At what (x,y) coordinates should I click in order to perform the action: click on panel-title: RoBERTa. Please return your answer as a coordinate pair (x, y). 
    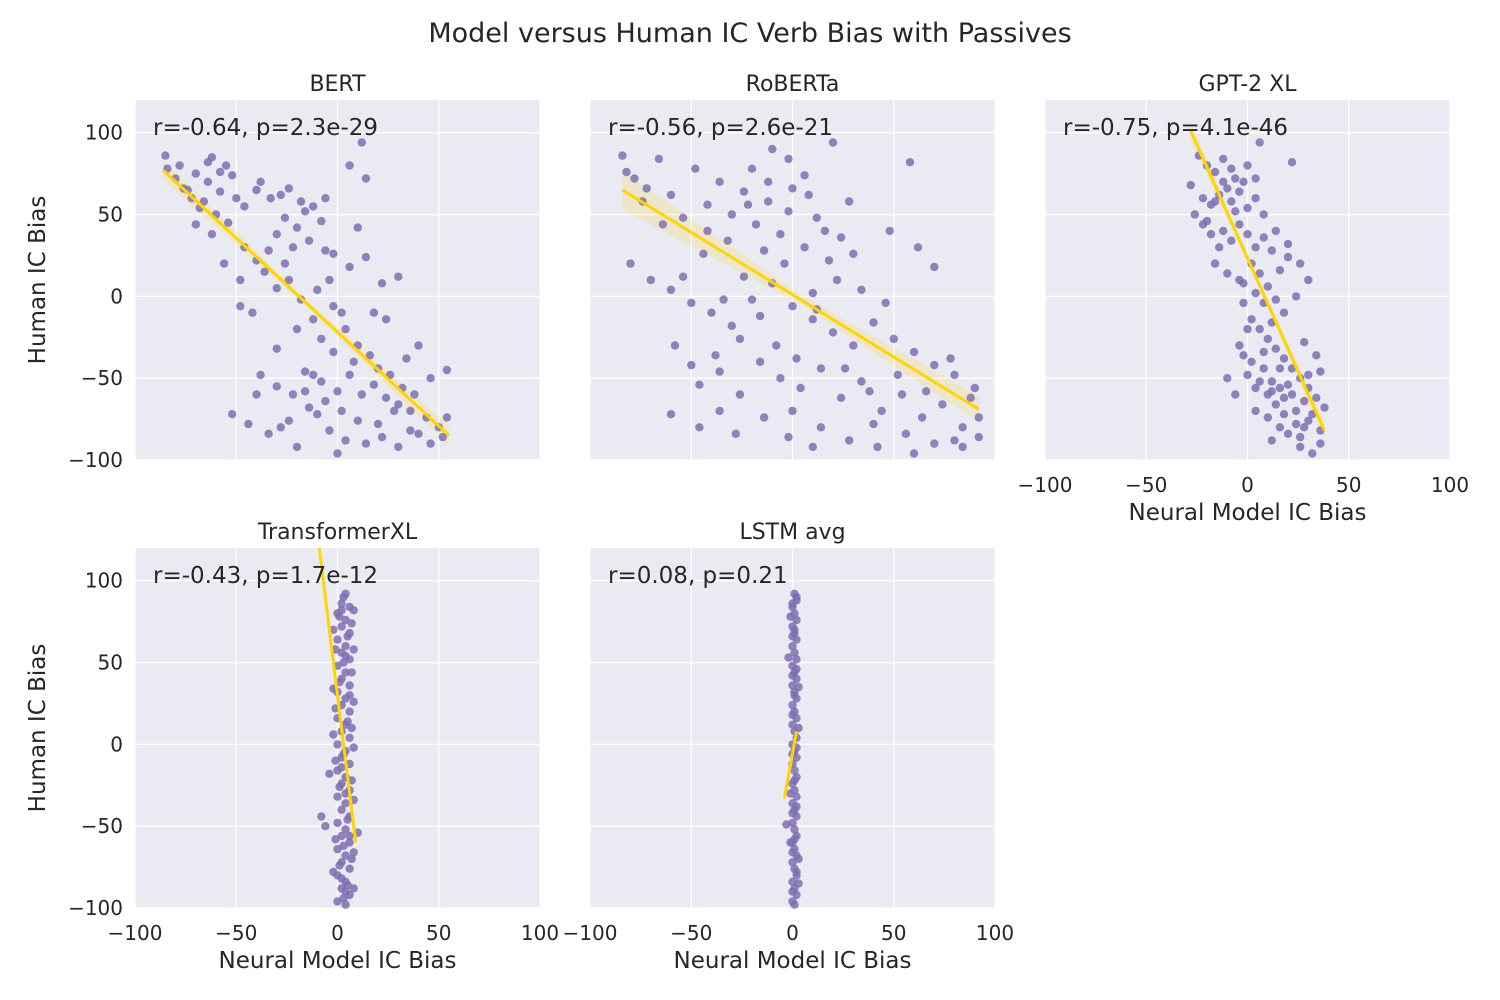
    Looking at the image, I should click on (793, 84).